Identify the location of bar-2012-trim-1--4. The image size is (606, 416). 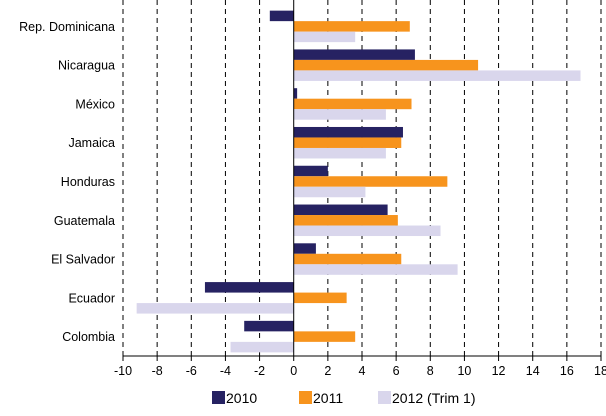
(329, 192).